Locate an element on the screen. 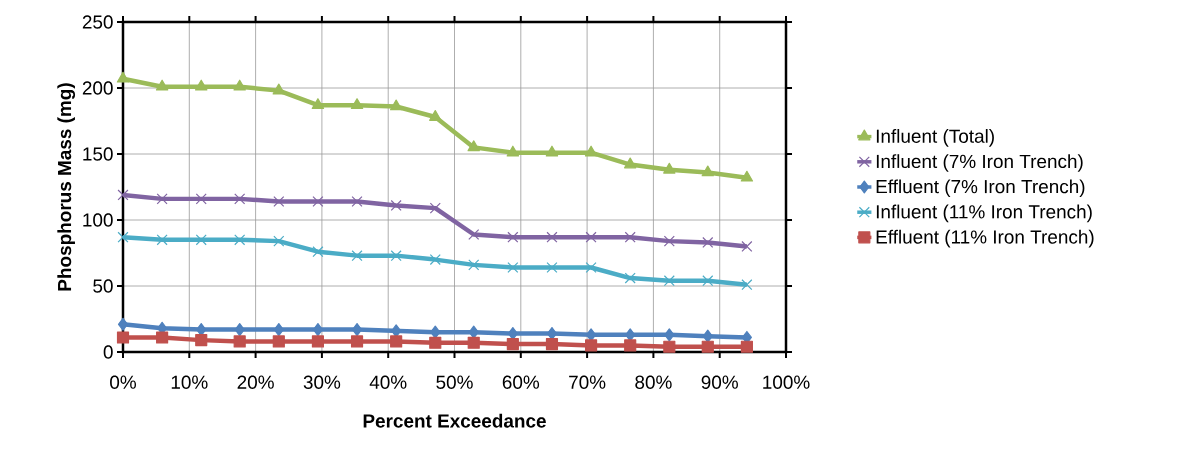  x-tick-label: 40% is located at coordinates (388, 382).